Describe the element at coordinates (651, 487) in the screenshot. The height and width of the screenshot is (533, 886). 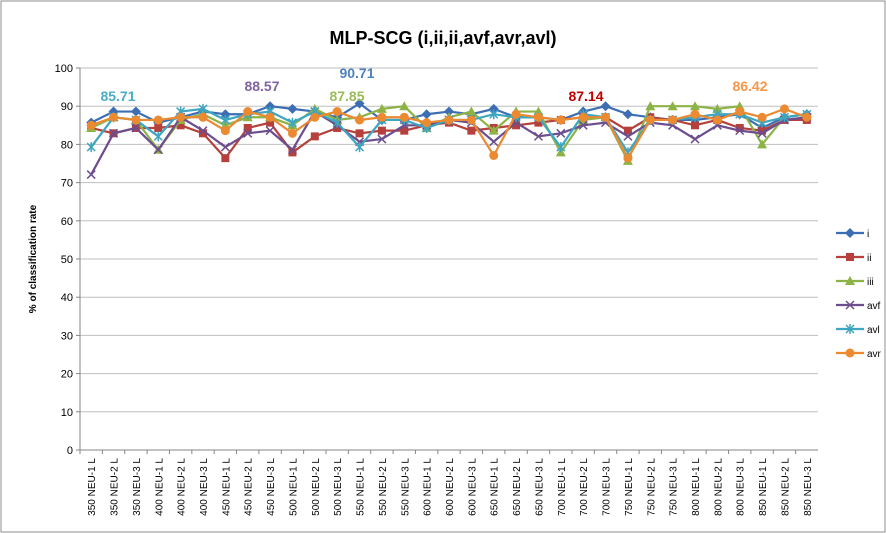
I see `x-tick-label: 750 NEU-2 L` at that location.